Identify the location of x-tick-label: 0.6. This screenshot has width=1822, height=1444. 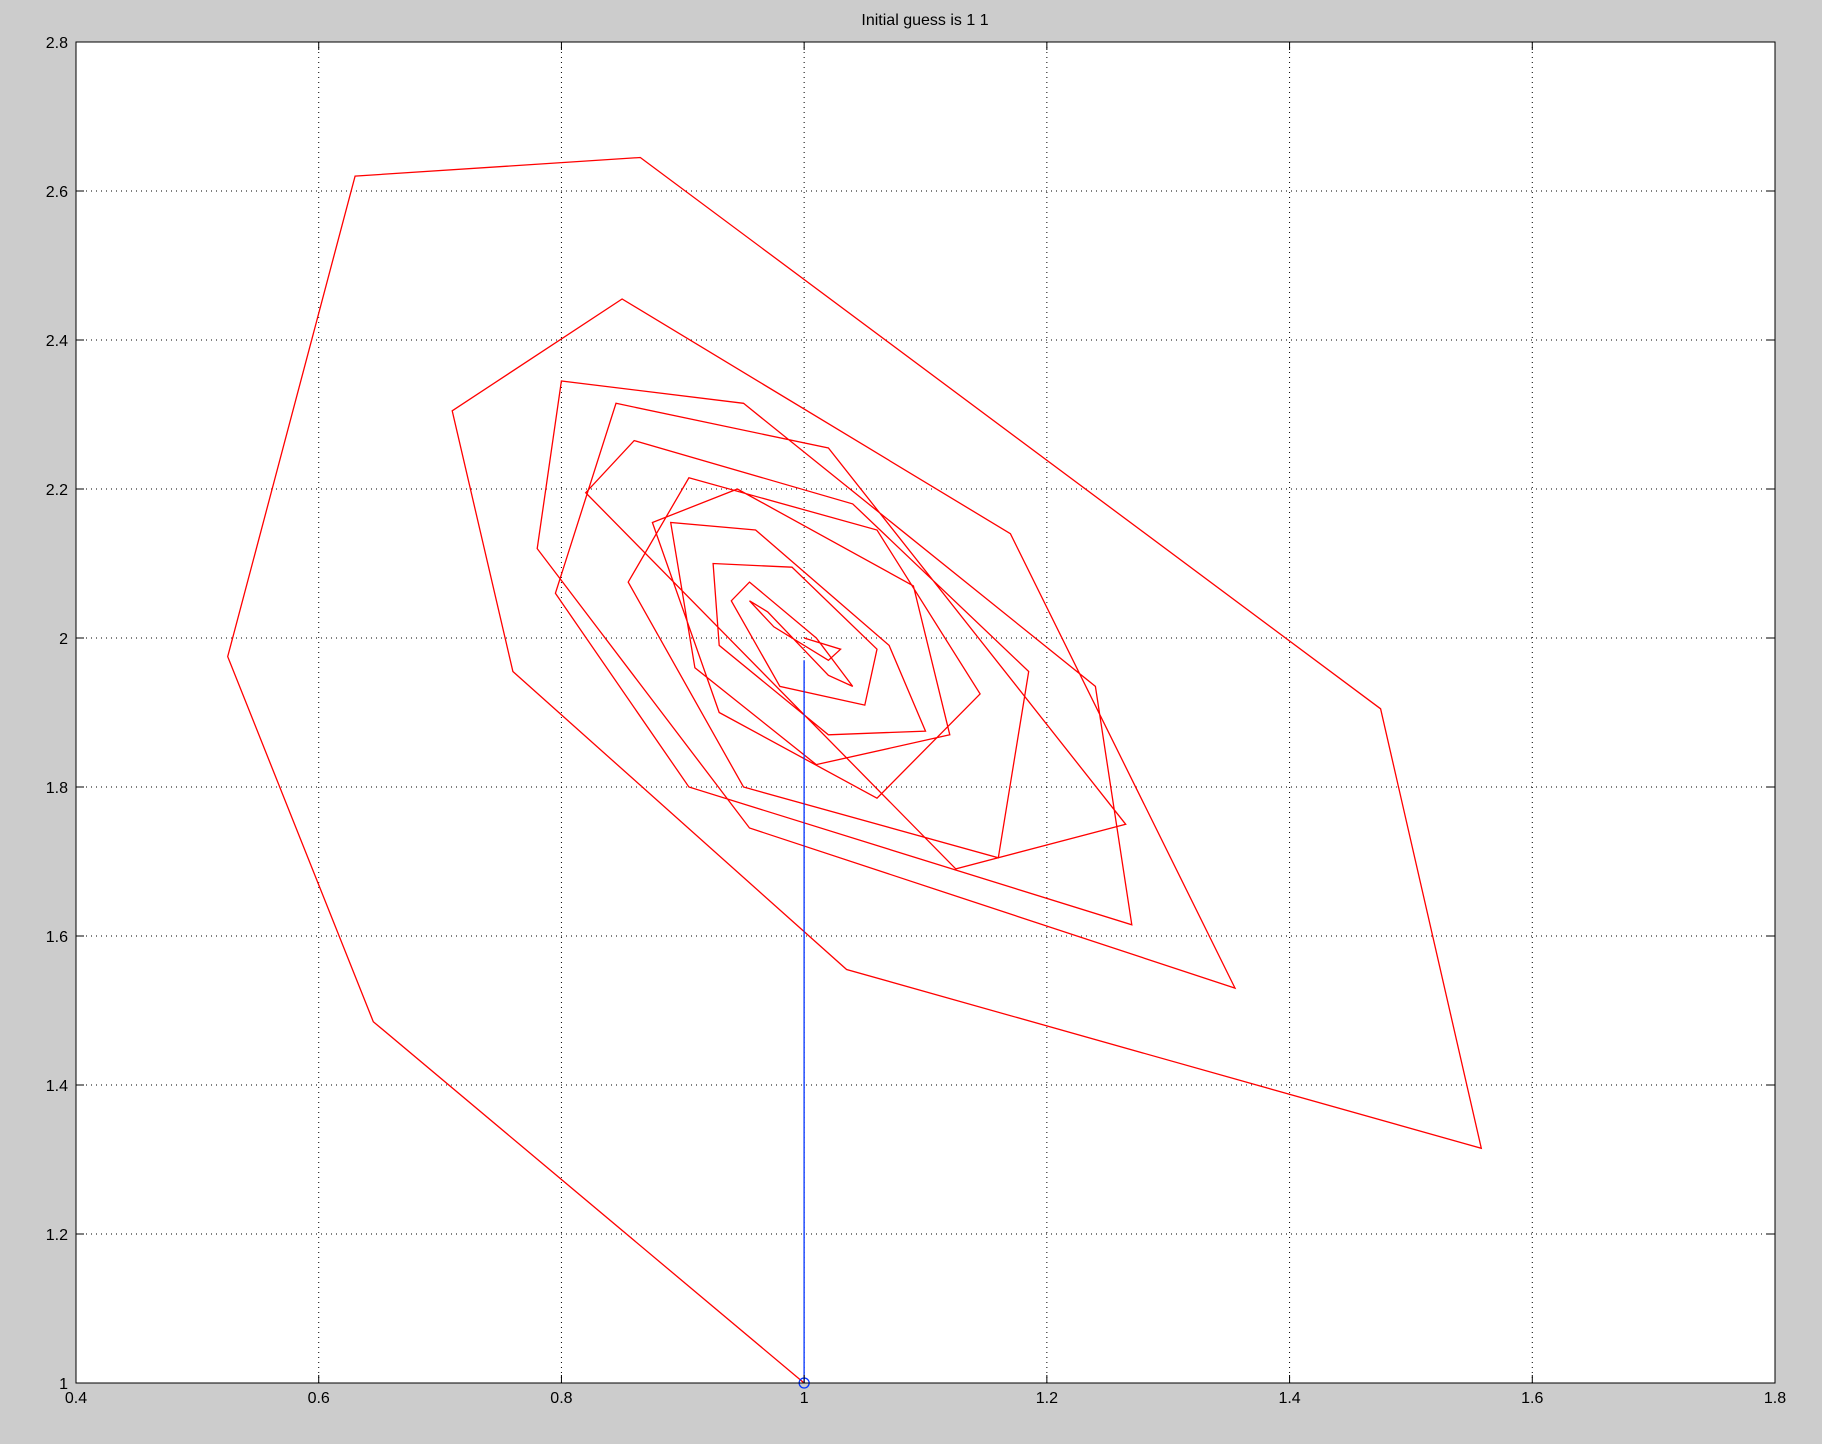
(319, 1398).